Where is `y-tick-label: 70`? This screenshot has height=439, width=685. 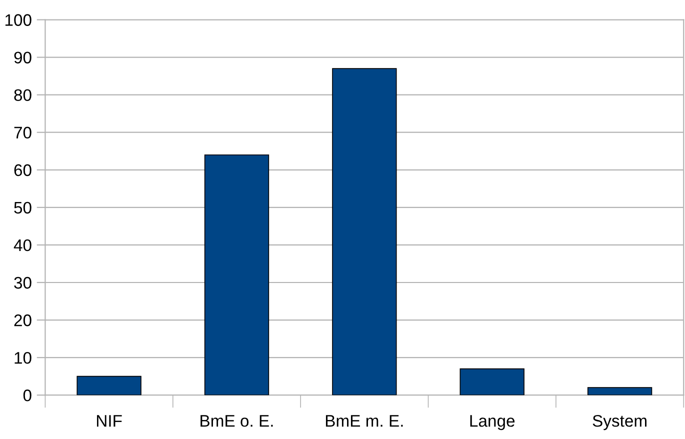
y-tick-label: 70 is located at coordinates (23, 132).